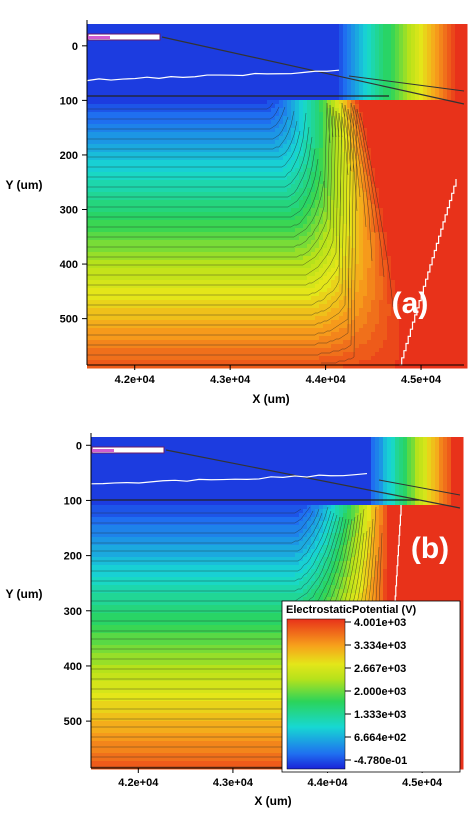 Image resolution: width=474 pixels, height=819 pixels. What do you see at coordinates (23, 185) in the screenshot?
I see `y-axis-title-a: Y (um)` at bounding box center [23, 185].